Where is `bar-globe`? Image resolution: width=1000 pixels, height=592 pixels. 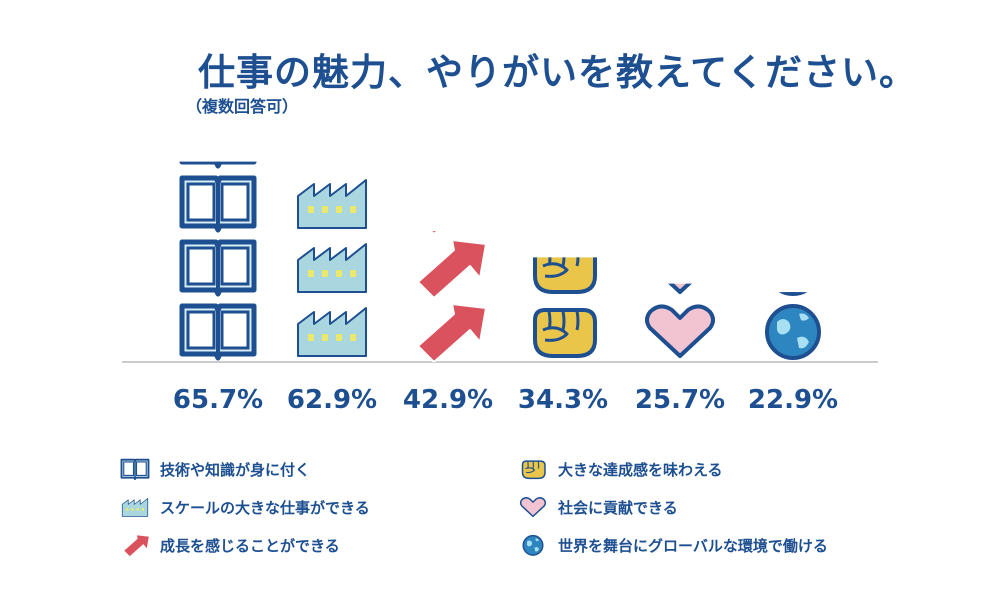 bar-globe is located at coordinates (793, 326).